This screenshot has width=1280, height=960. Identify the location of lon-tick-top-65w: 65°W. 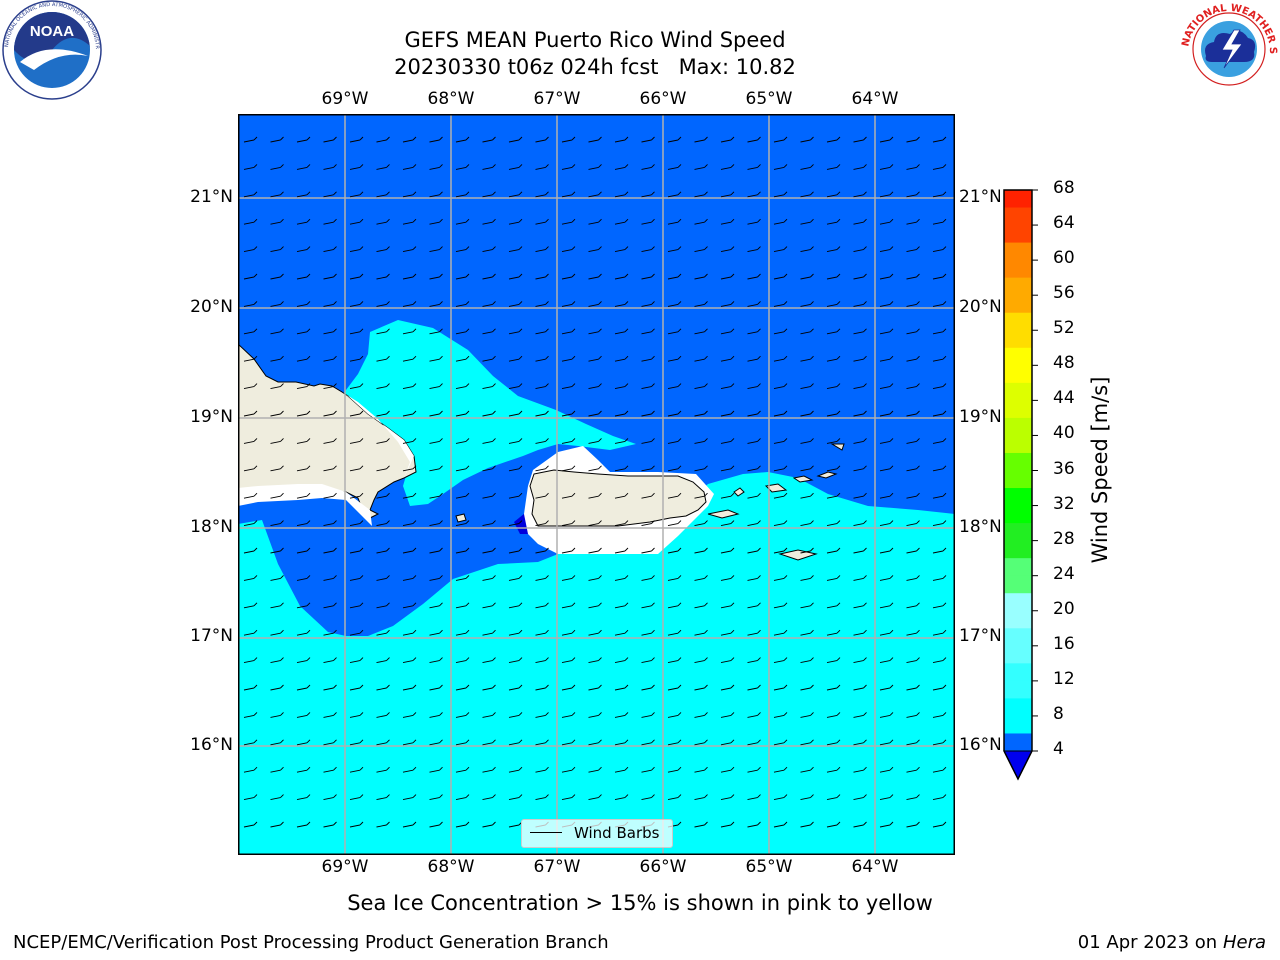
(769, 99).